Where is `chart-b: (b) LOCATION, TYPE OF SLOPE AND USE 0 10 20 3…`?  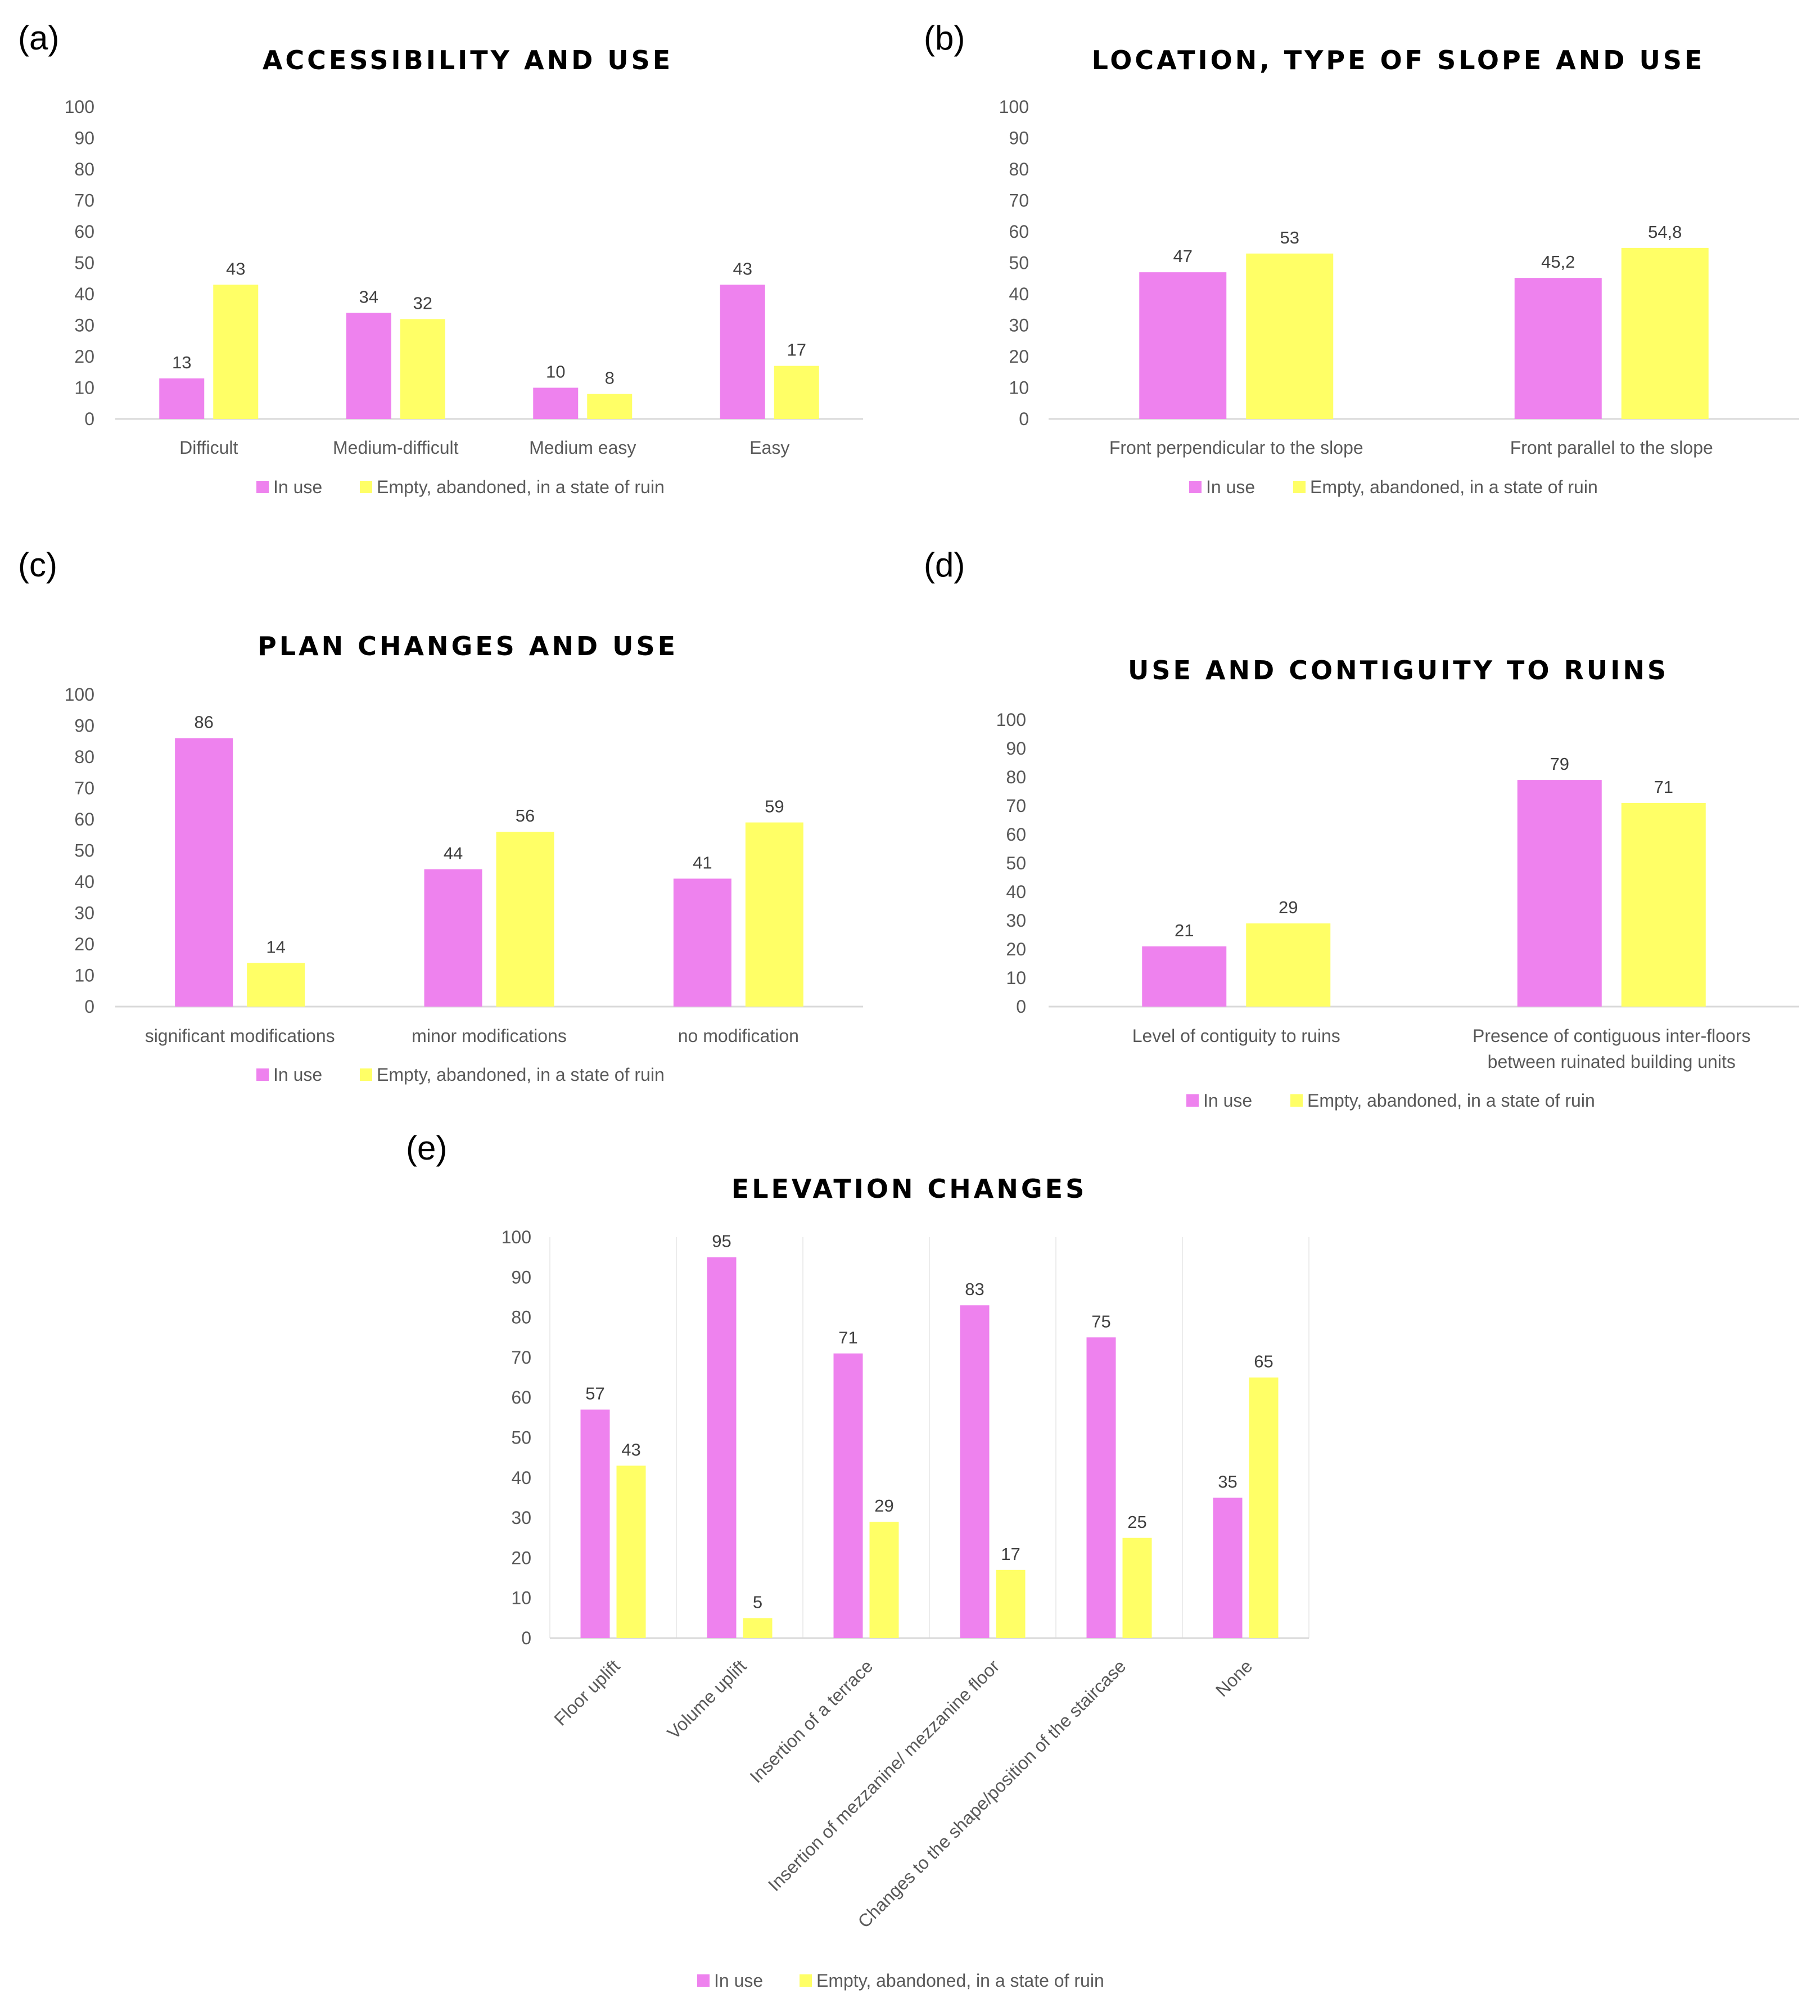 chart-b: (b) LOCATION, TYPE OF SLOPE AND USE 0 10 20 3… is located at coordinates (1361, 258).